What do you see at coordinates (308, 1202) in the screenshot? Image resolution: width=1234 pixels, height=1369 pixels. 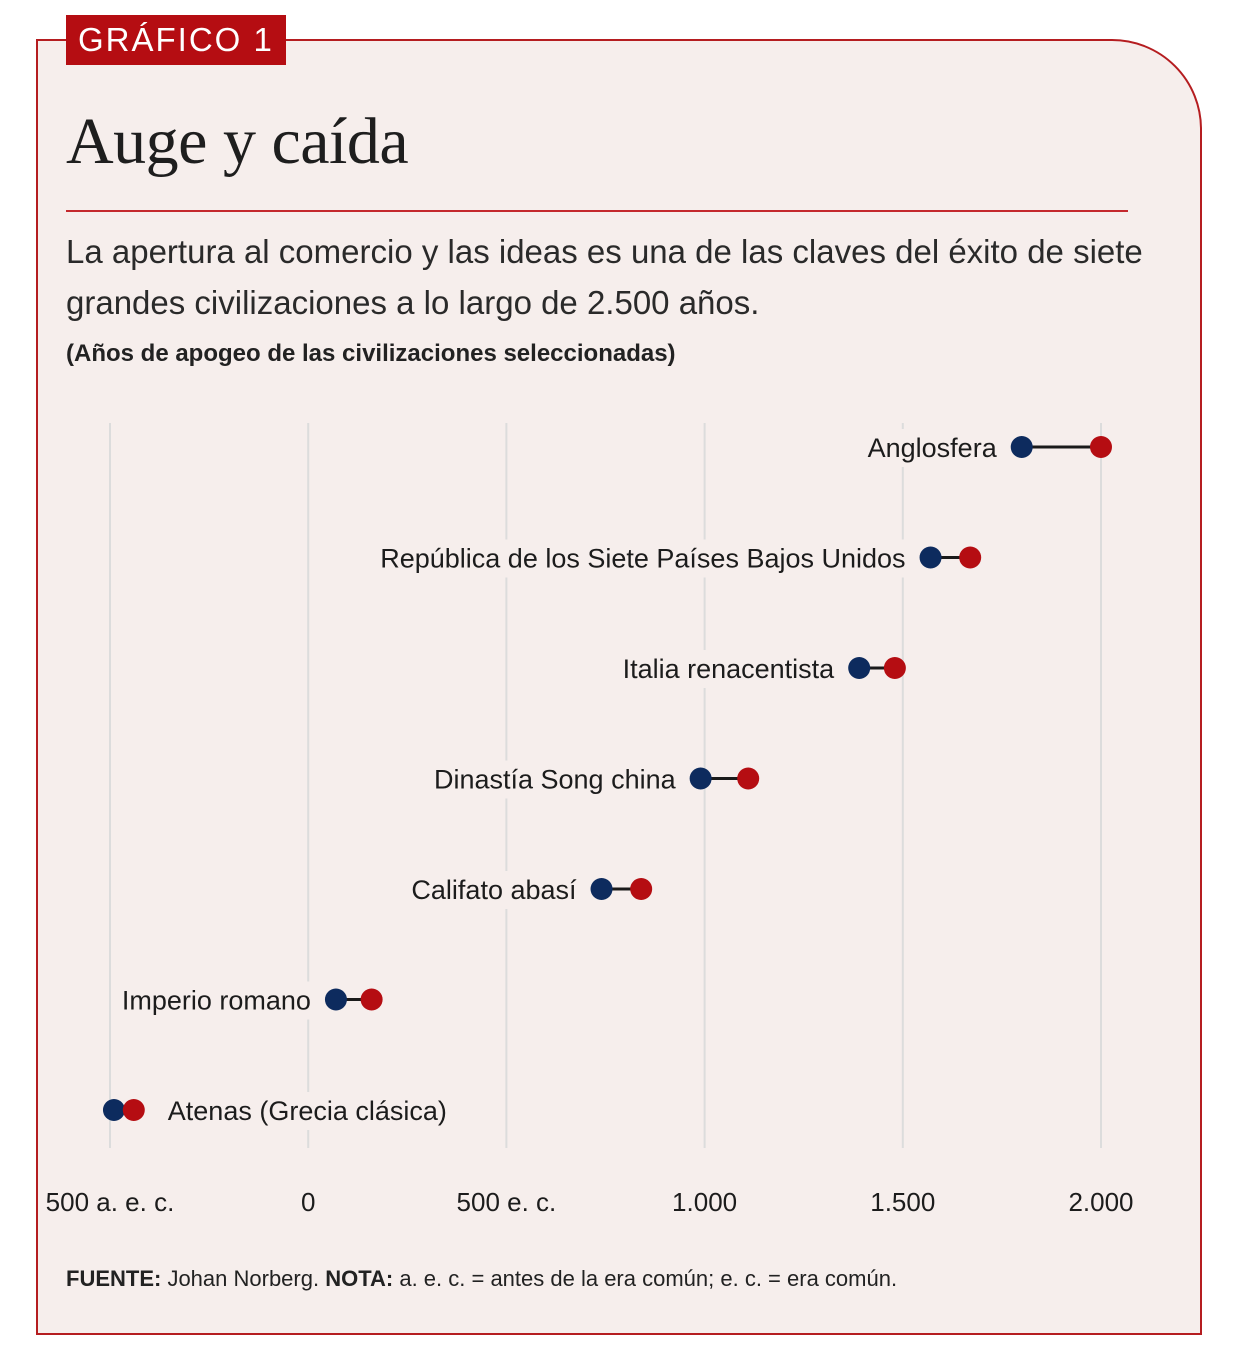 I see `x-tick-label: 0` at bounding box center [308, 1202].